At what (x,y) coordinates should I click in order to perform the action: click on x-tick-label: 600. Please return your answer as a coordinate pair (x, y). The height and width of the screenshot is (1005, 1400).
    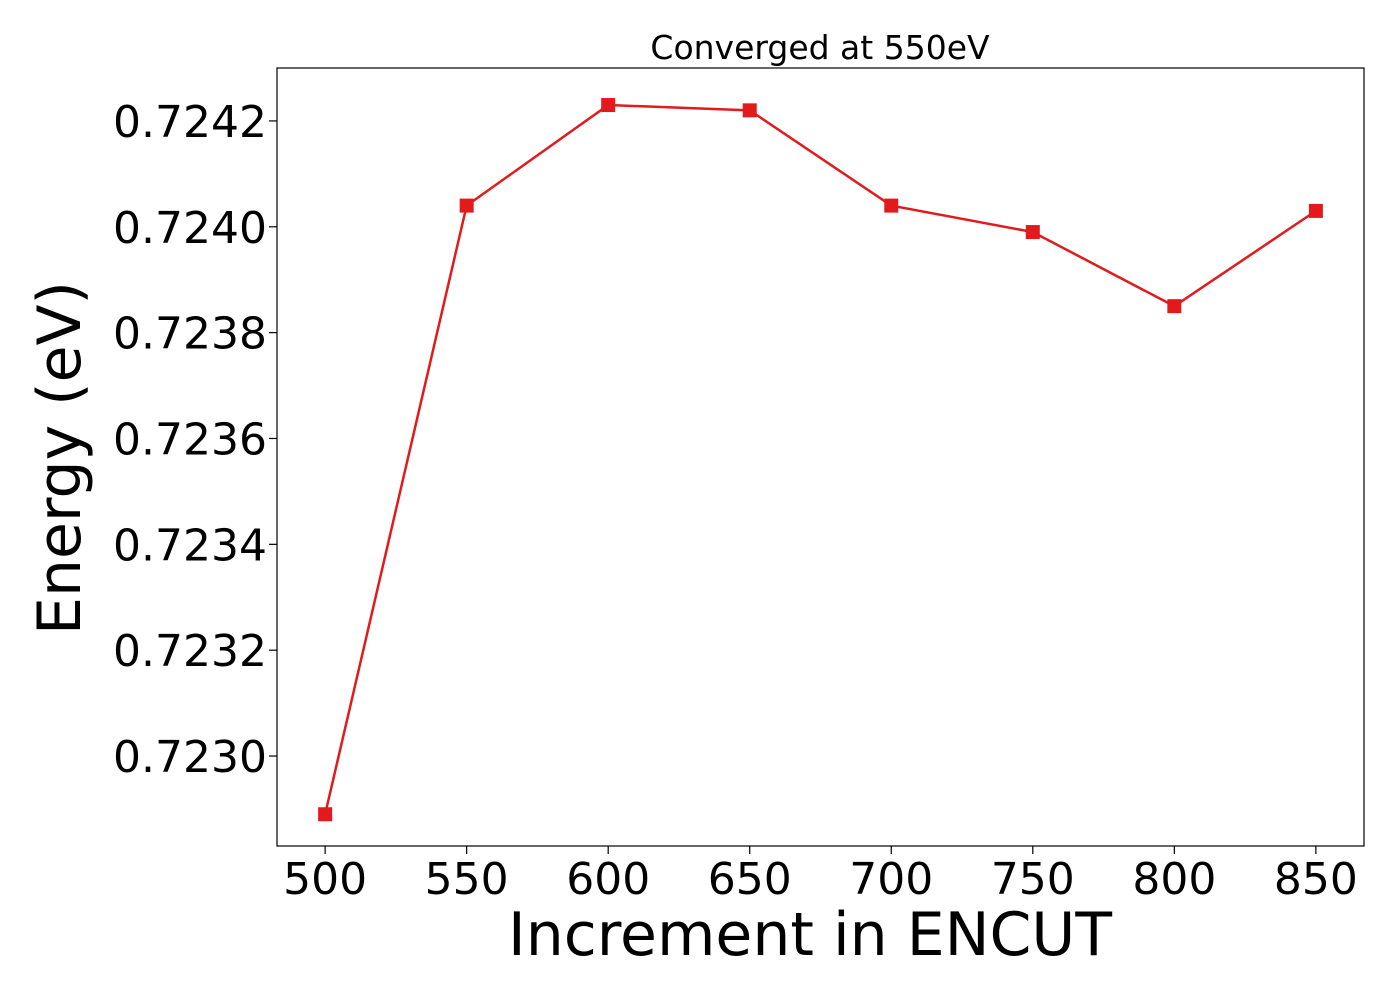
    Looking at the image, I should click on (608, 879).